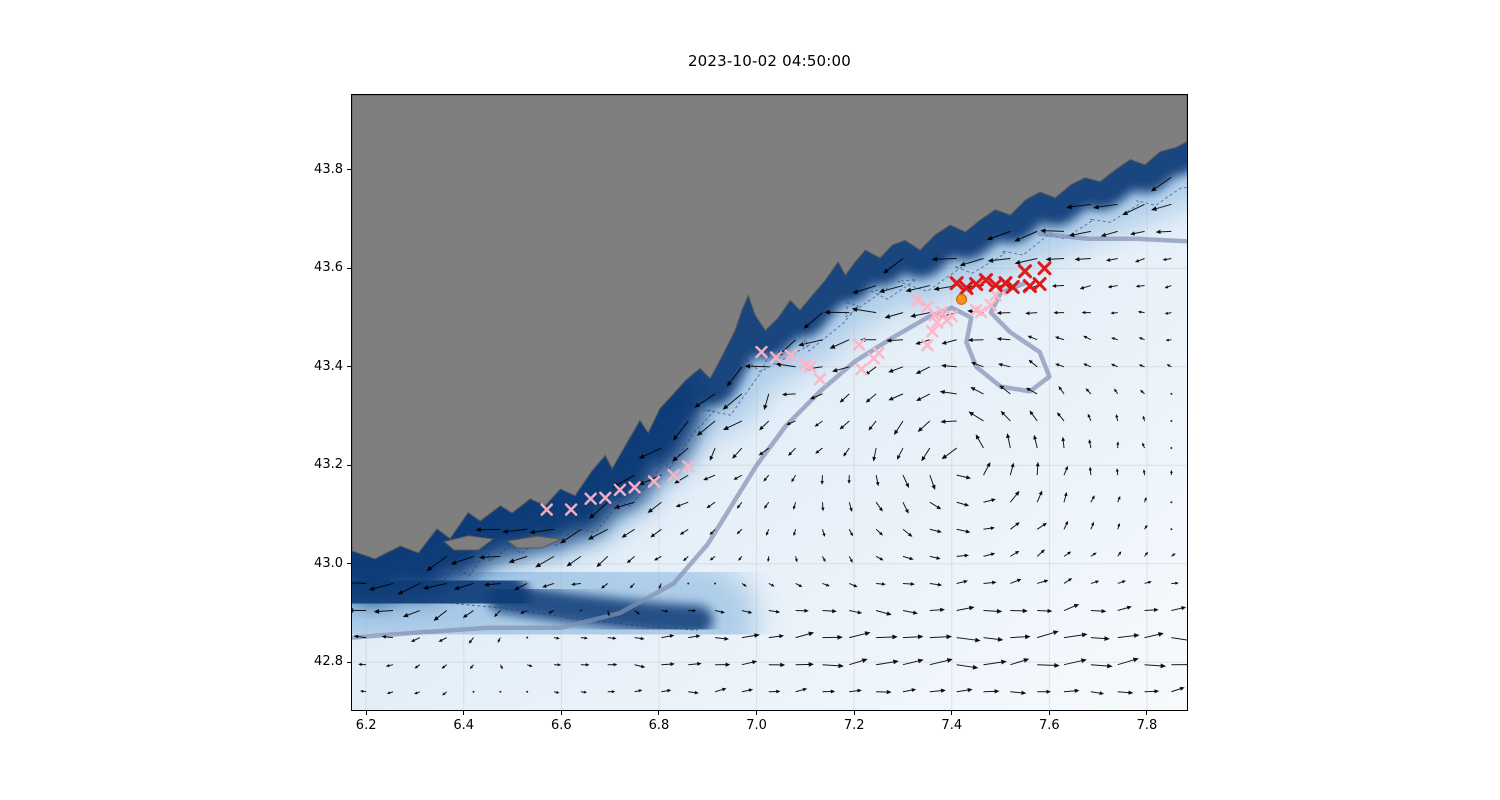  Describe the element at coordinates (952, 725) in the screenshot. I see `x-tick-label: 7.4` at that location.